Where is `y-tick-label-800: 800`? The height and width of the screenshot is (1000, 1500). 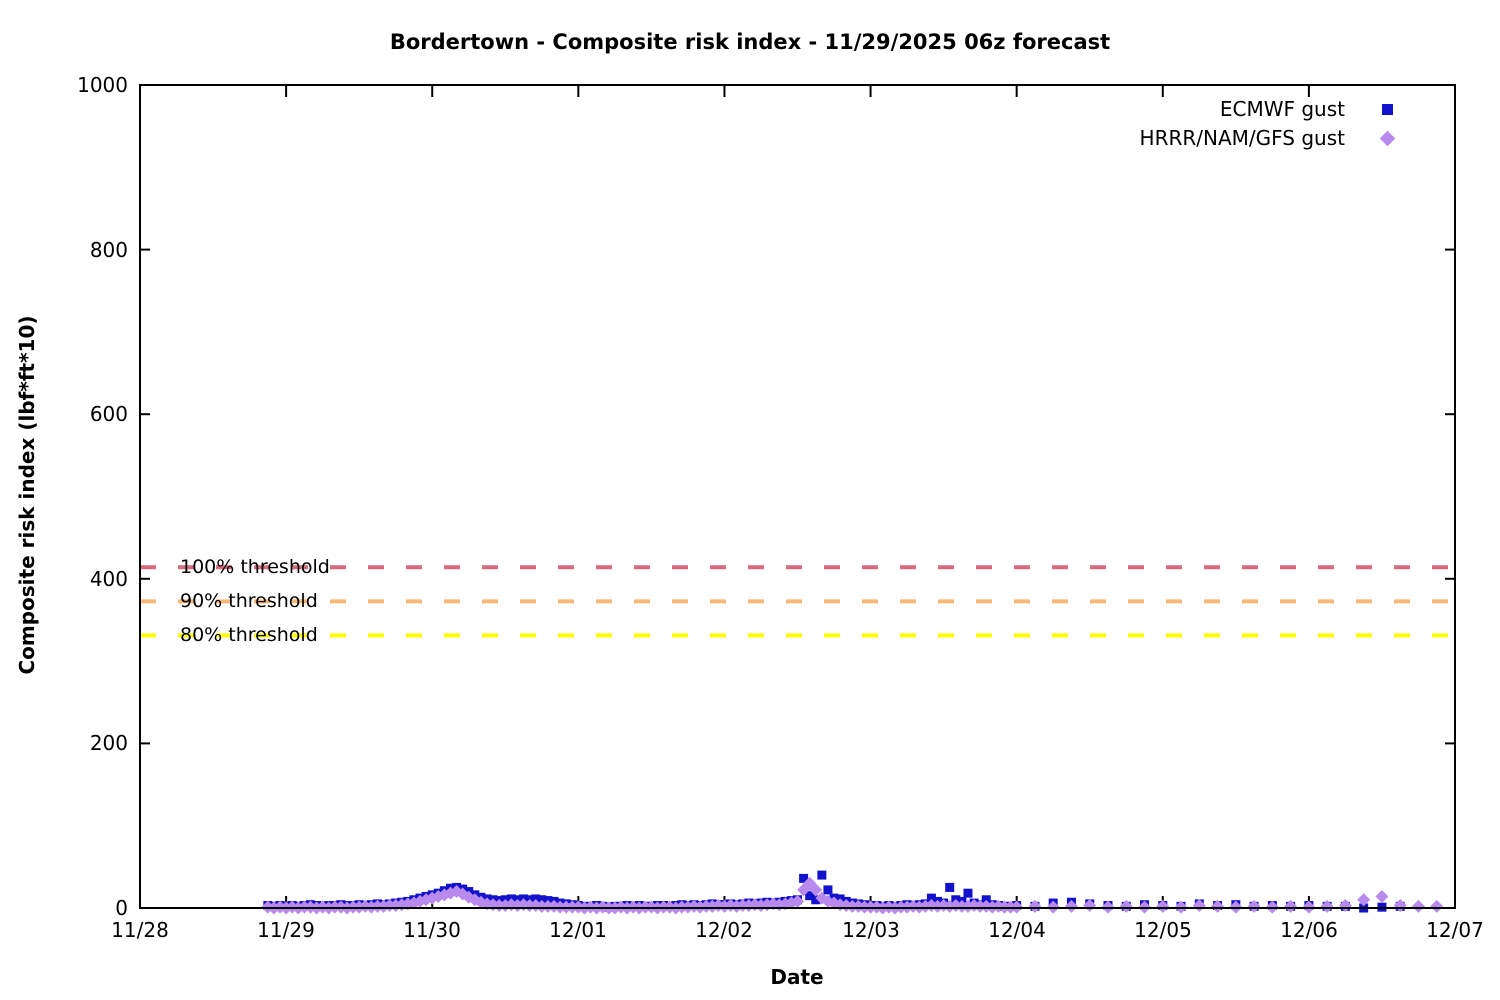 y-tick-label-800: 800 is located at coordinates (108, 250).